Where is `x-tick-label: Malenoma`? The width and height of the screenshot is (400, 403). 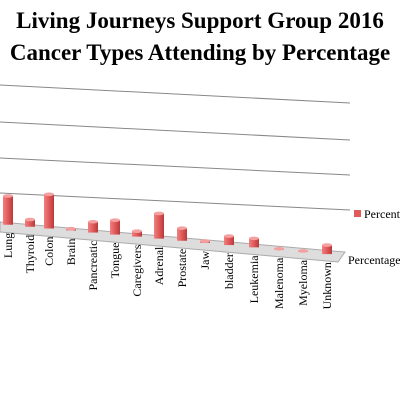 x-tick-label: Malenoma is located at coordinates (279, 283).